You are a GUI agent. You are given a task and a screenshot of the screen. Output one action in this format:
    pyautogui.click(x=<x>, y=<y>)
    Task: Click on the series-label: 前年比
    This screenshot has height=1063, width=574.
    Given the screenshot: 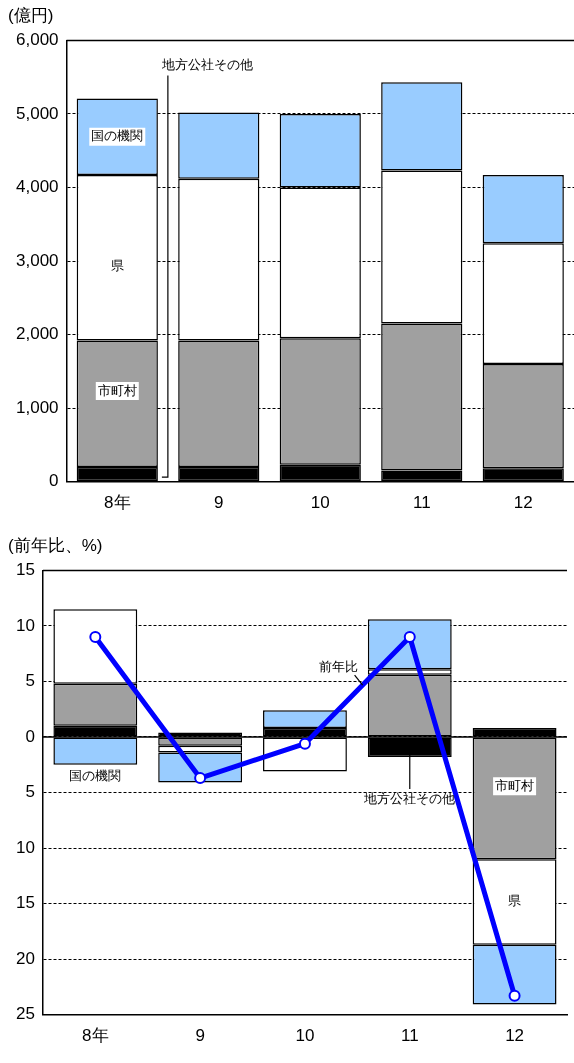 What is the action you would take?
    pyautogui.click(x=339, y=666)
    